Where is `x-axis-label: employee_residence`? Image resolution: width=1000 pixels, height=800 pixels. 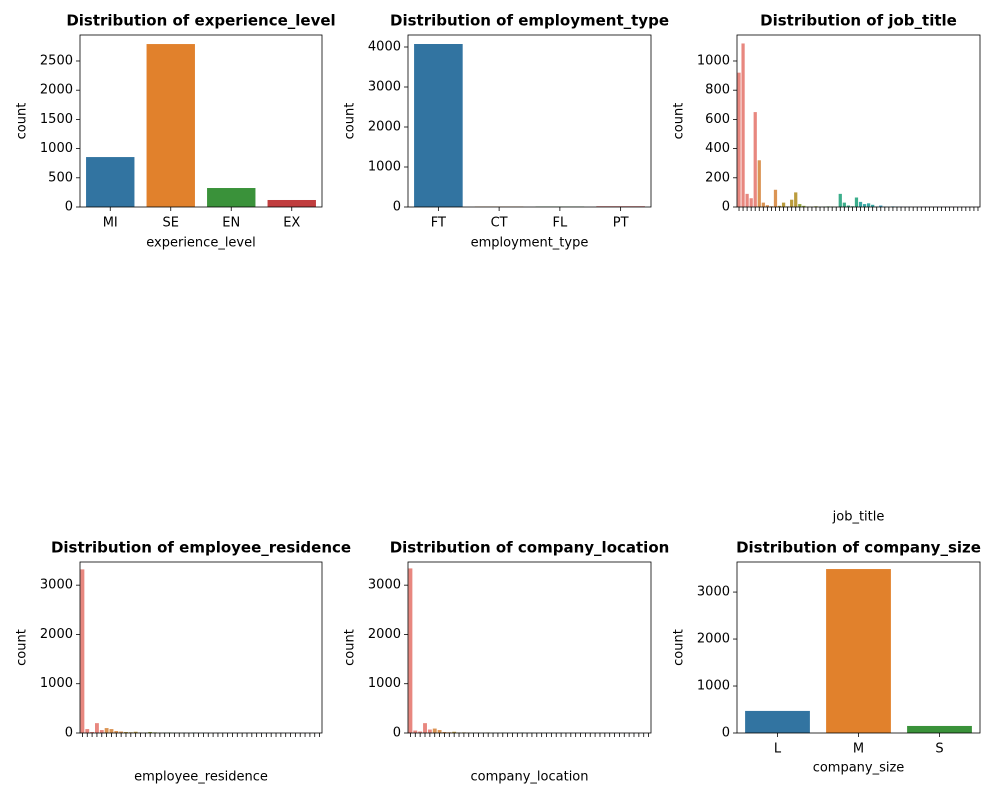
x-axis-label: employee_residence is located at coordinates (201, 777).